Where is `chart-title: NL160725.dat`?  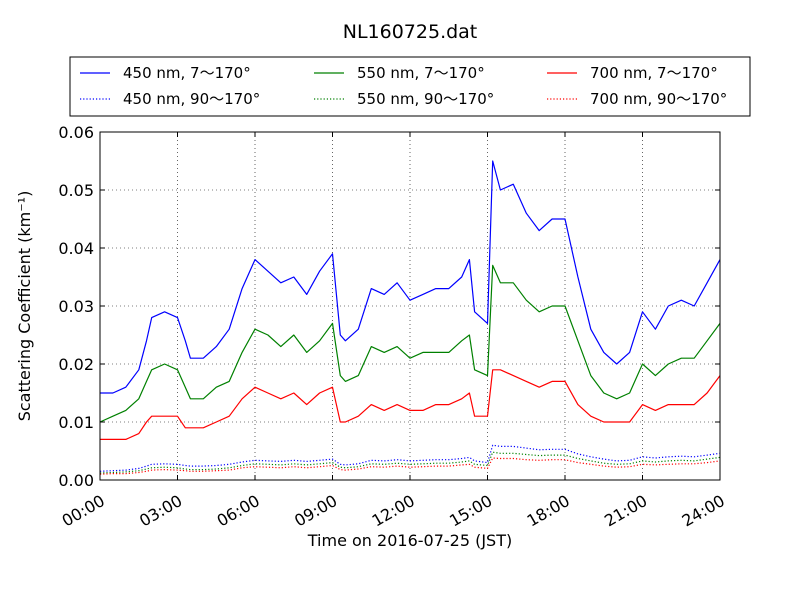
chart-title: NL160725.dat is located at coordinates (410, 32).